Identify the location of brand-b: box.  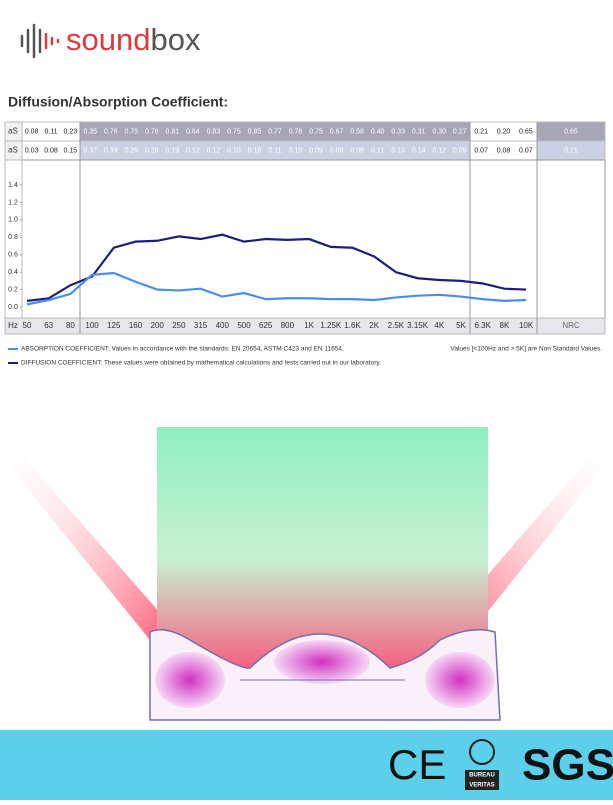
(175, 39).